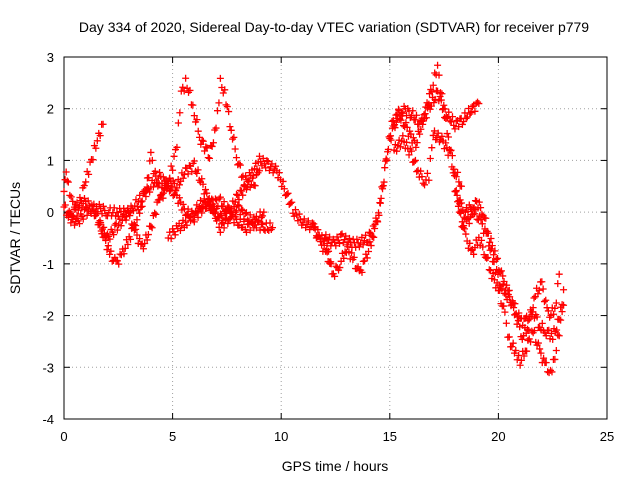 This screenshot has width=640, height=480. Describe the element at coordinates (15, 238) in the screenshot. I see `y-axis-label: SDTVAR / TECUs` at that location.